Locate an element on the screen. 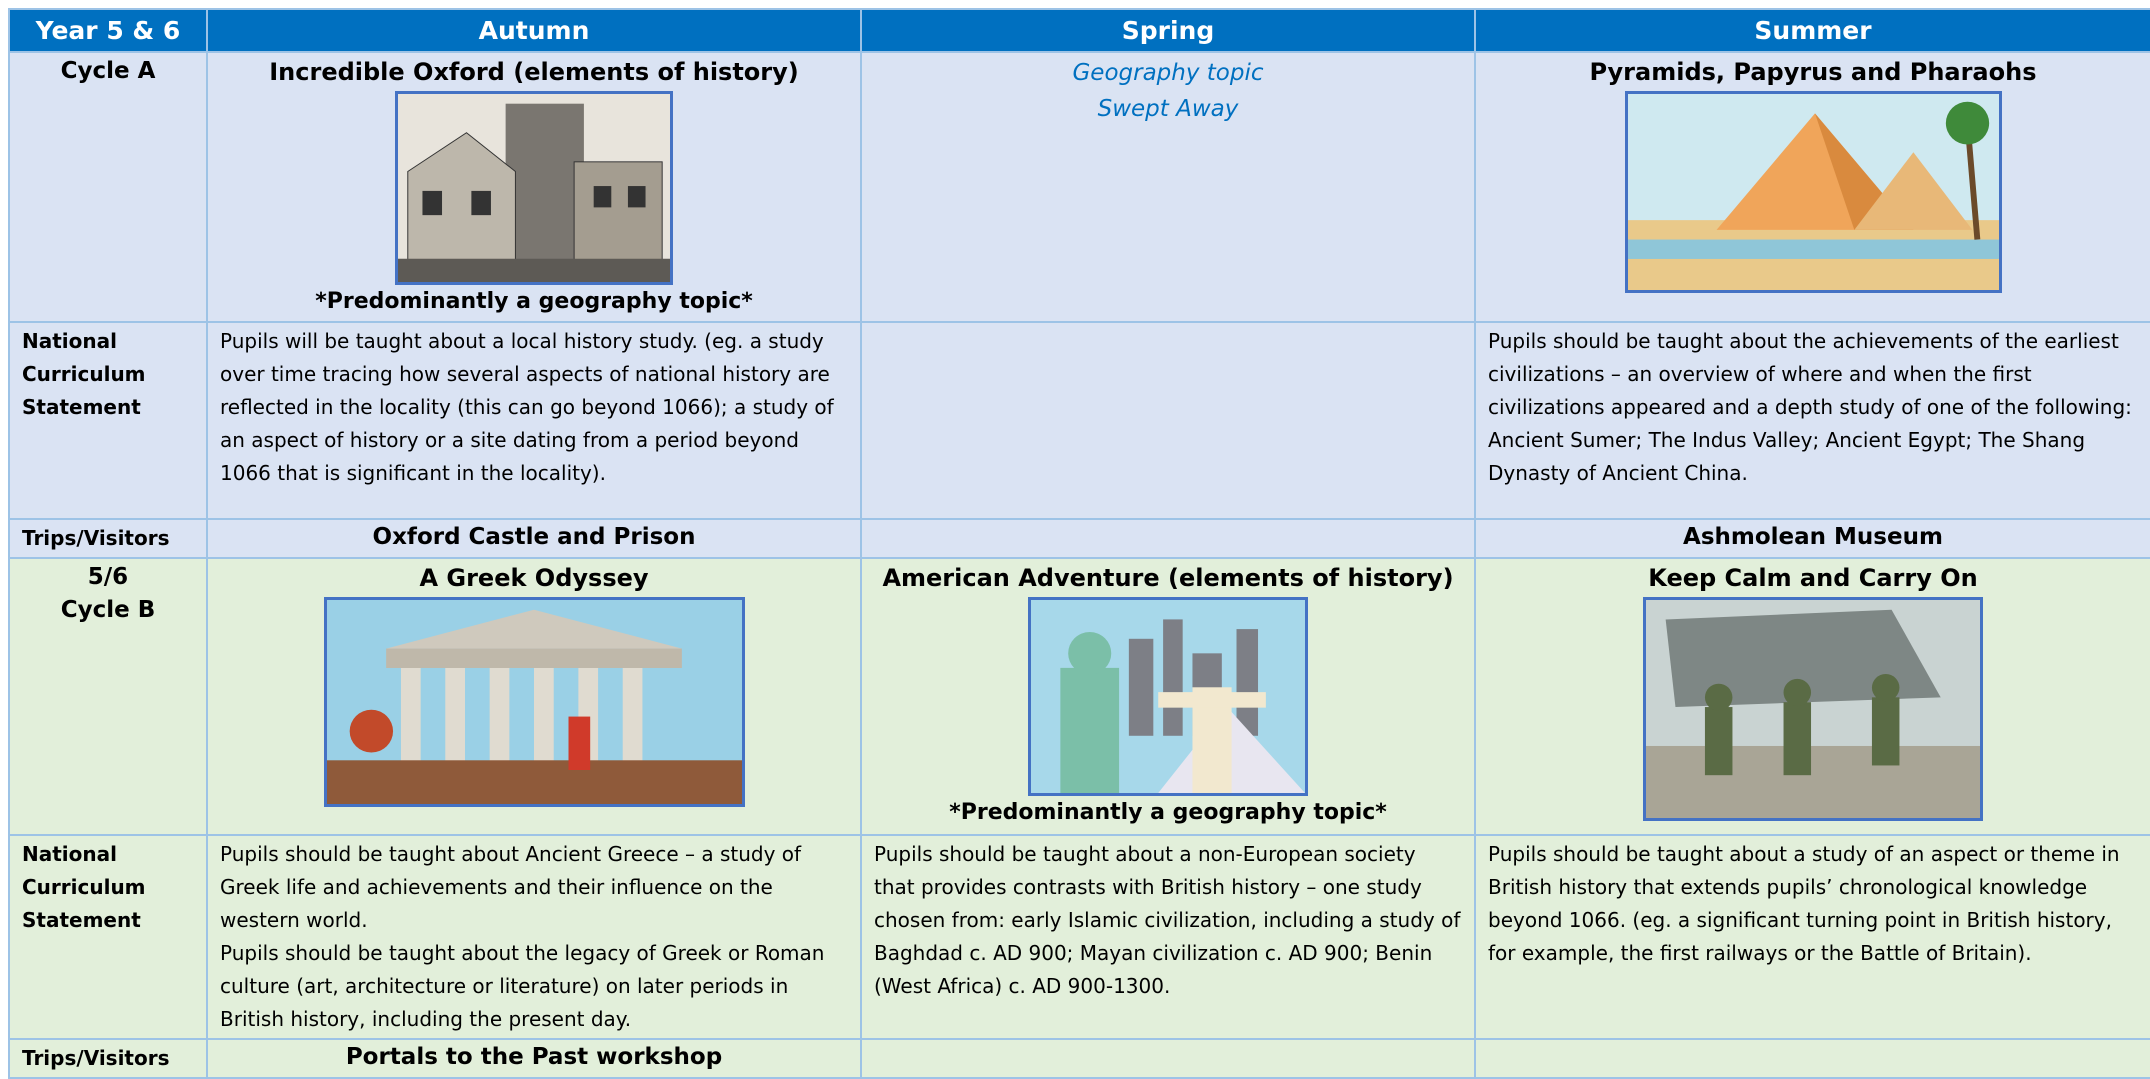 The height and width of the screenshot is (1079, 2150). header-cell: Spring is located at coordinates (1168, 30).